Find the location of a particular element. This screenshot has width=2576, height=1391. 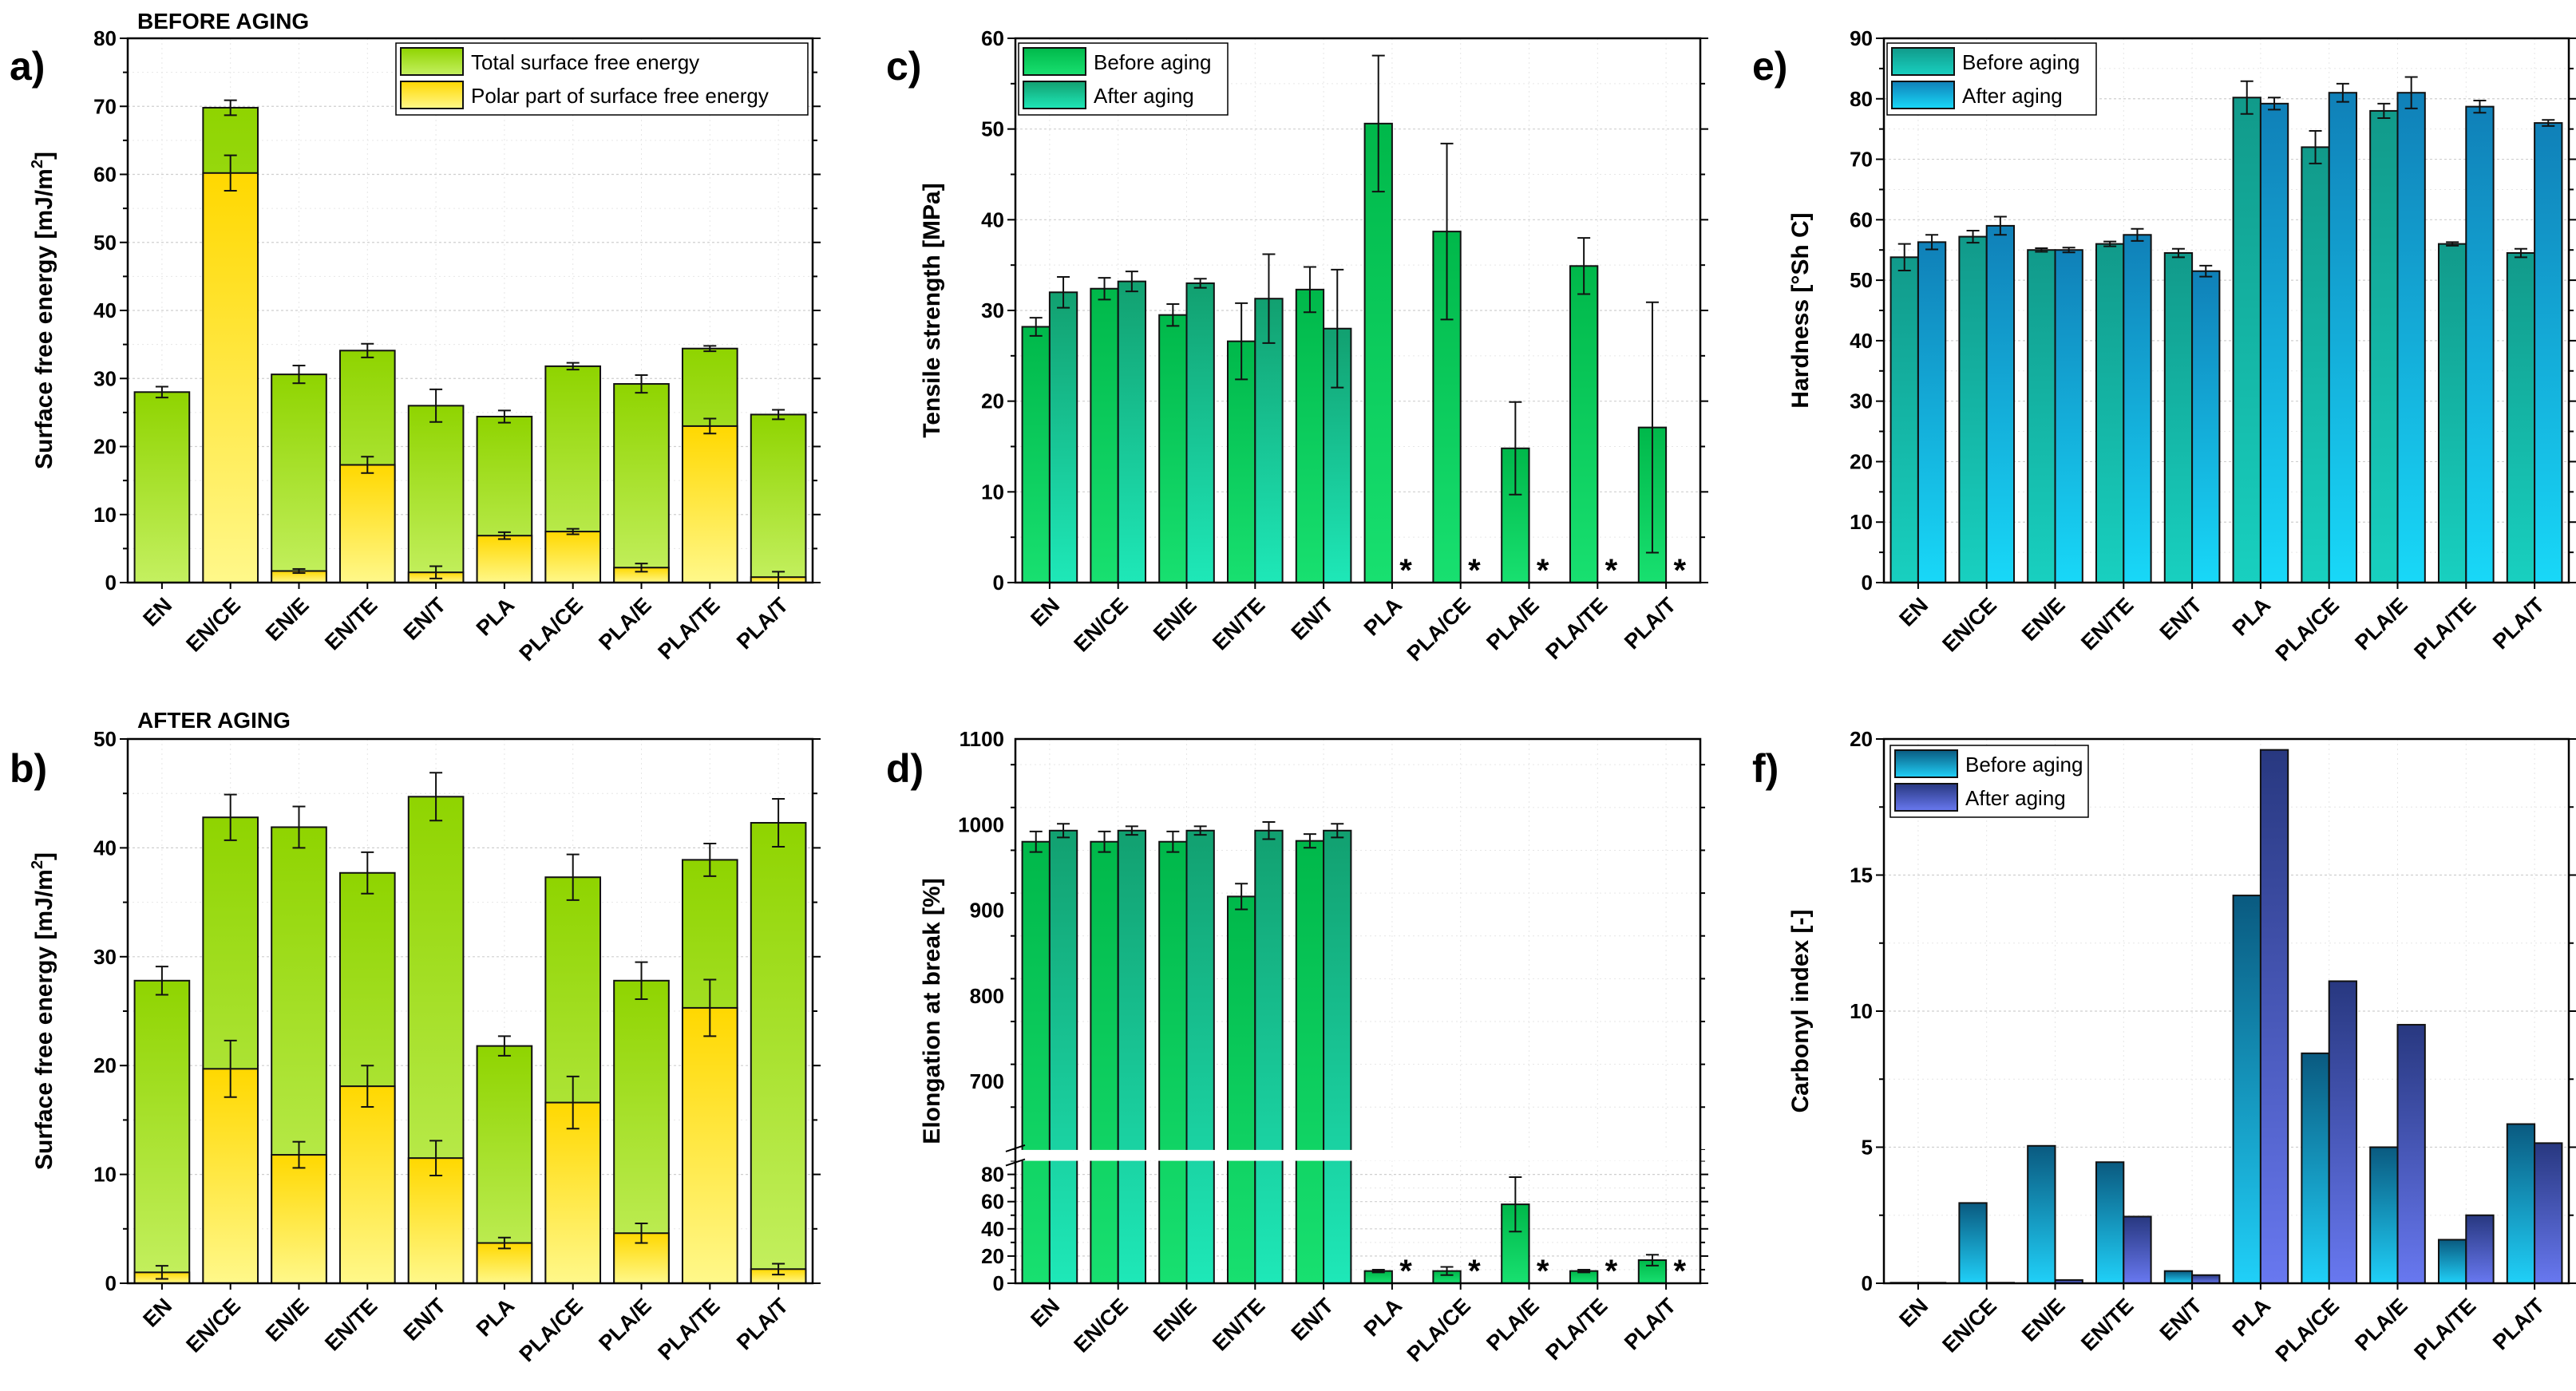

bar-c-after is located at coordinates (1269, 440).